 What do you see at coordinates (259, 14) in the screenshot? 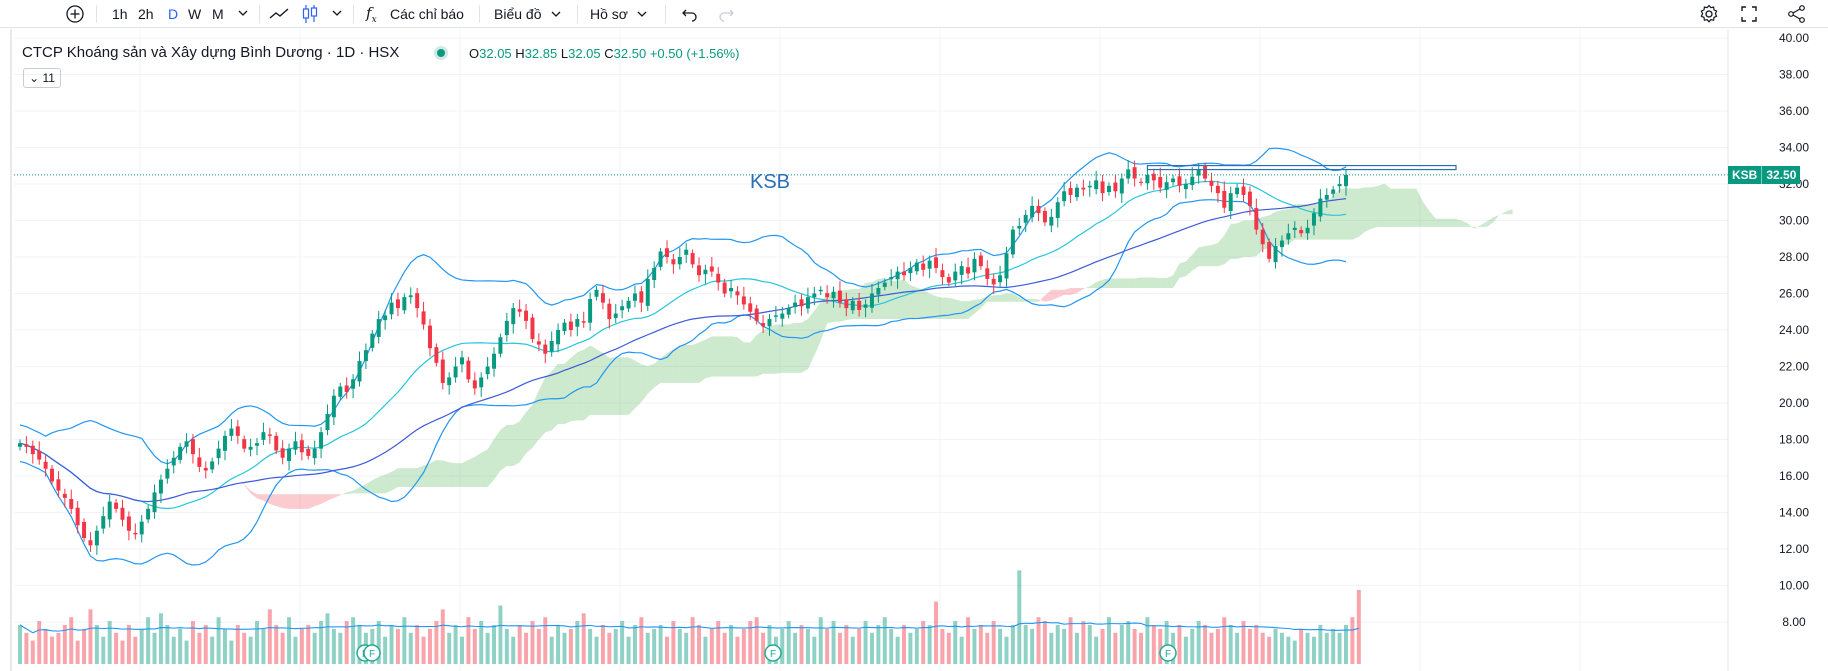
I see `toolbar-divider` at bounding box center [259, 14].